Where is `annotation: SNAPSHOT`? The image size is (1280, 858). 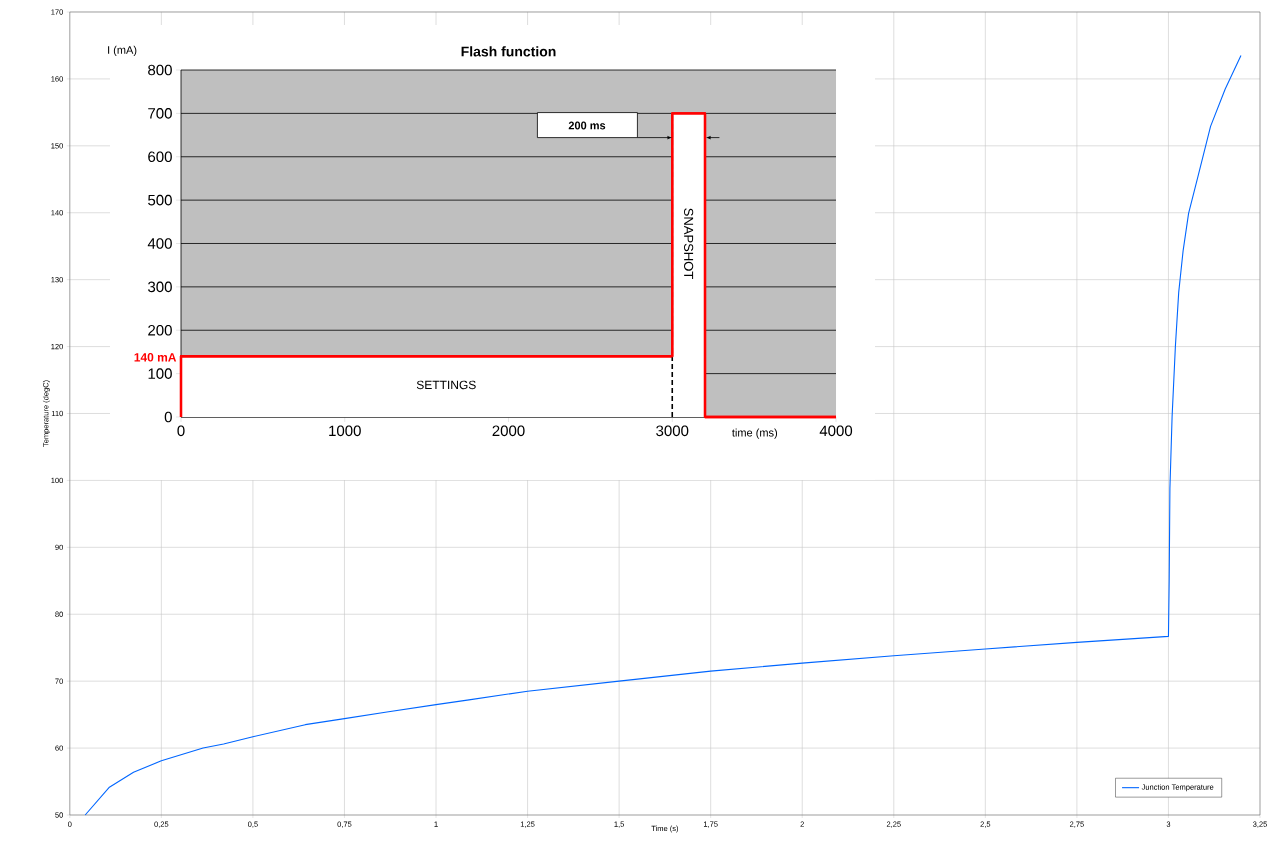 annotation: SNAPSHOT is located at coordinates (689, 243).